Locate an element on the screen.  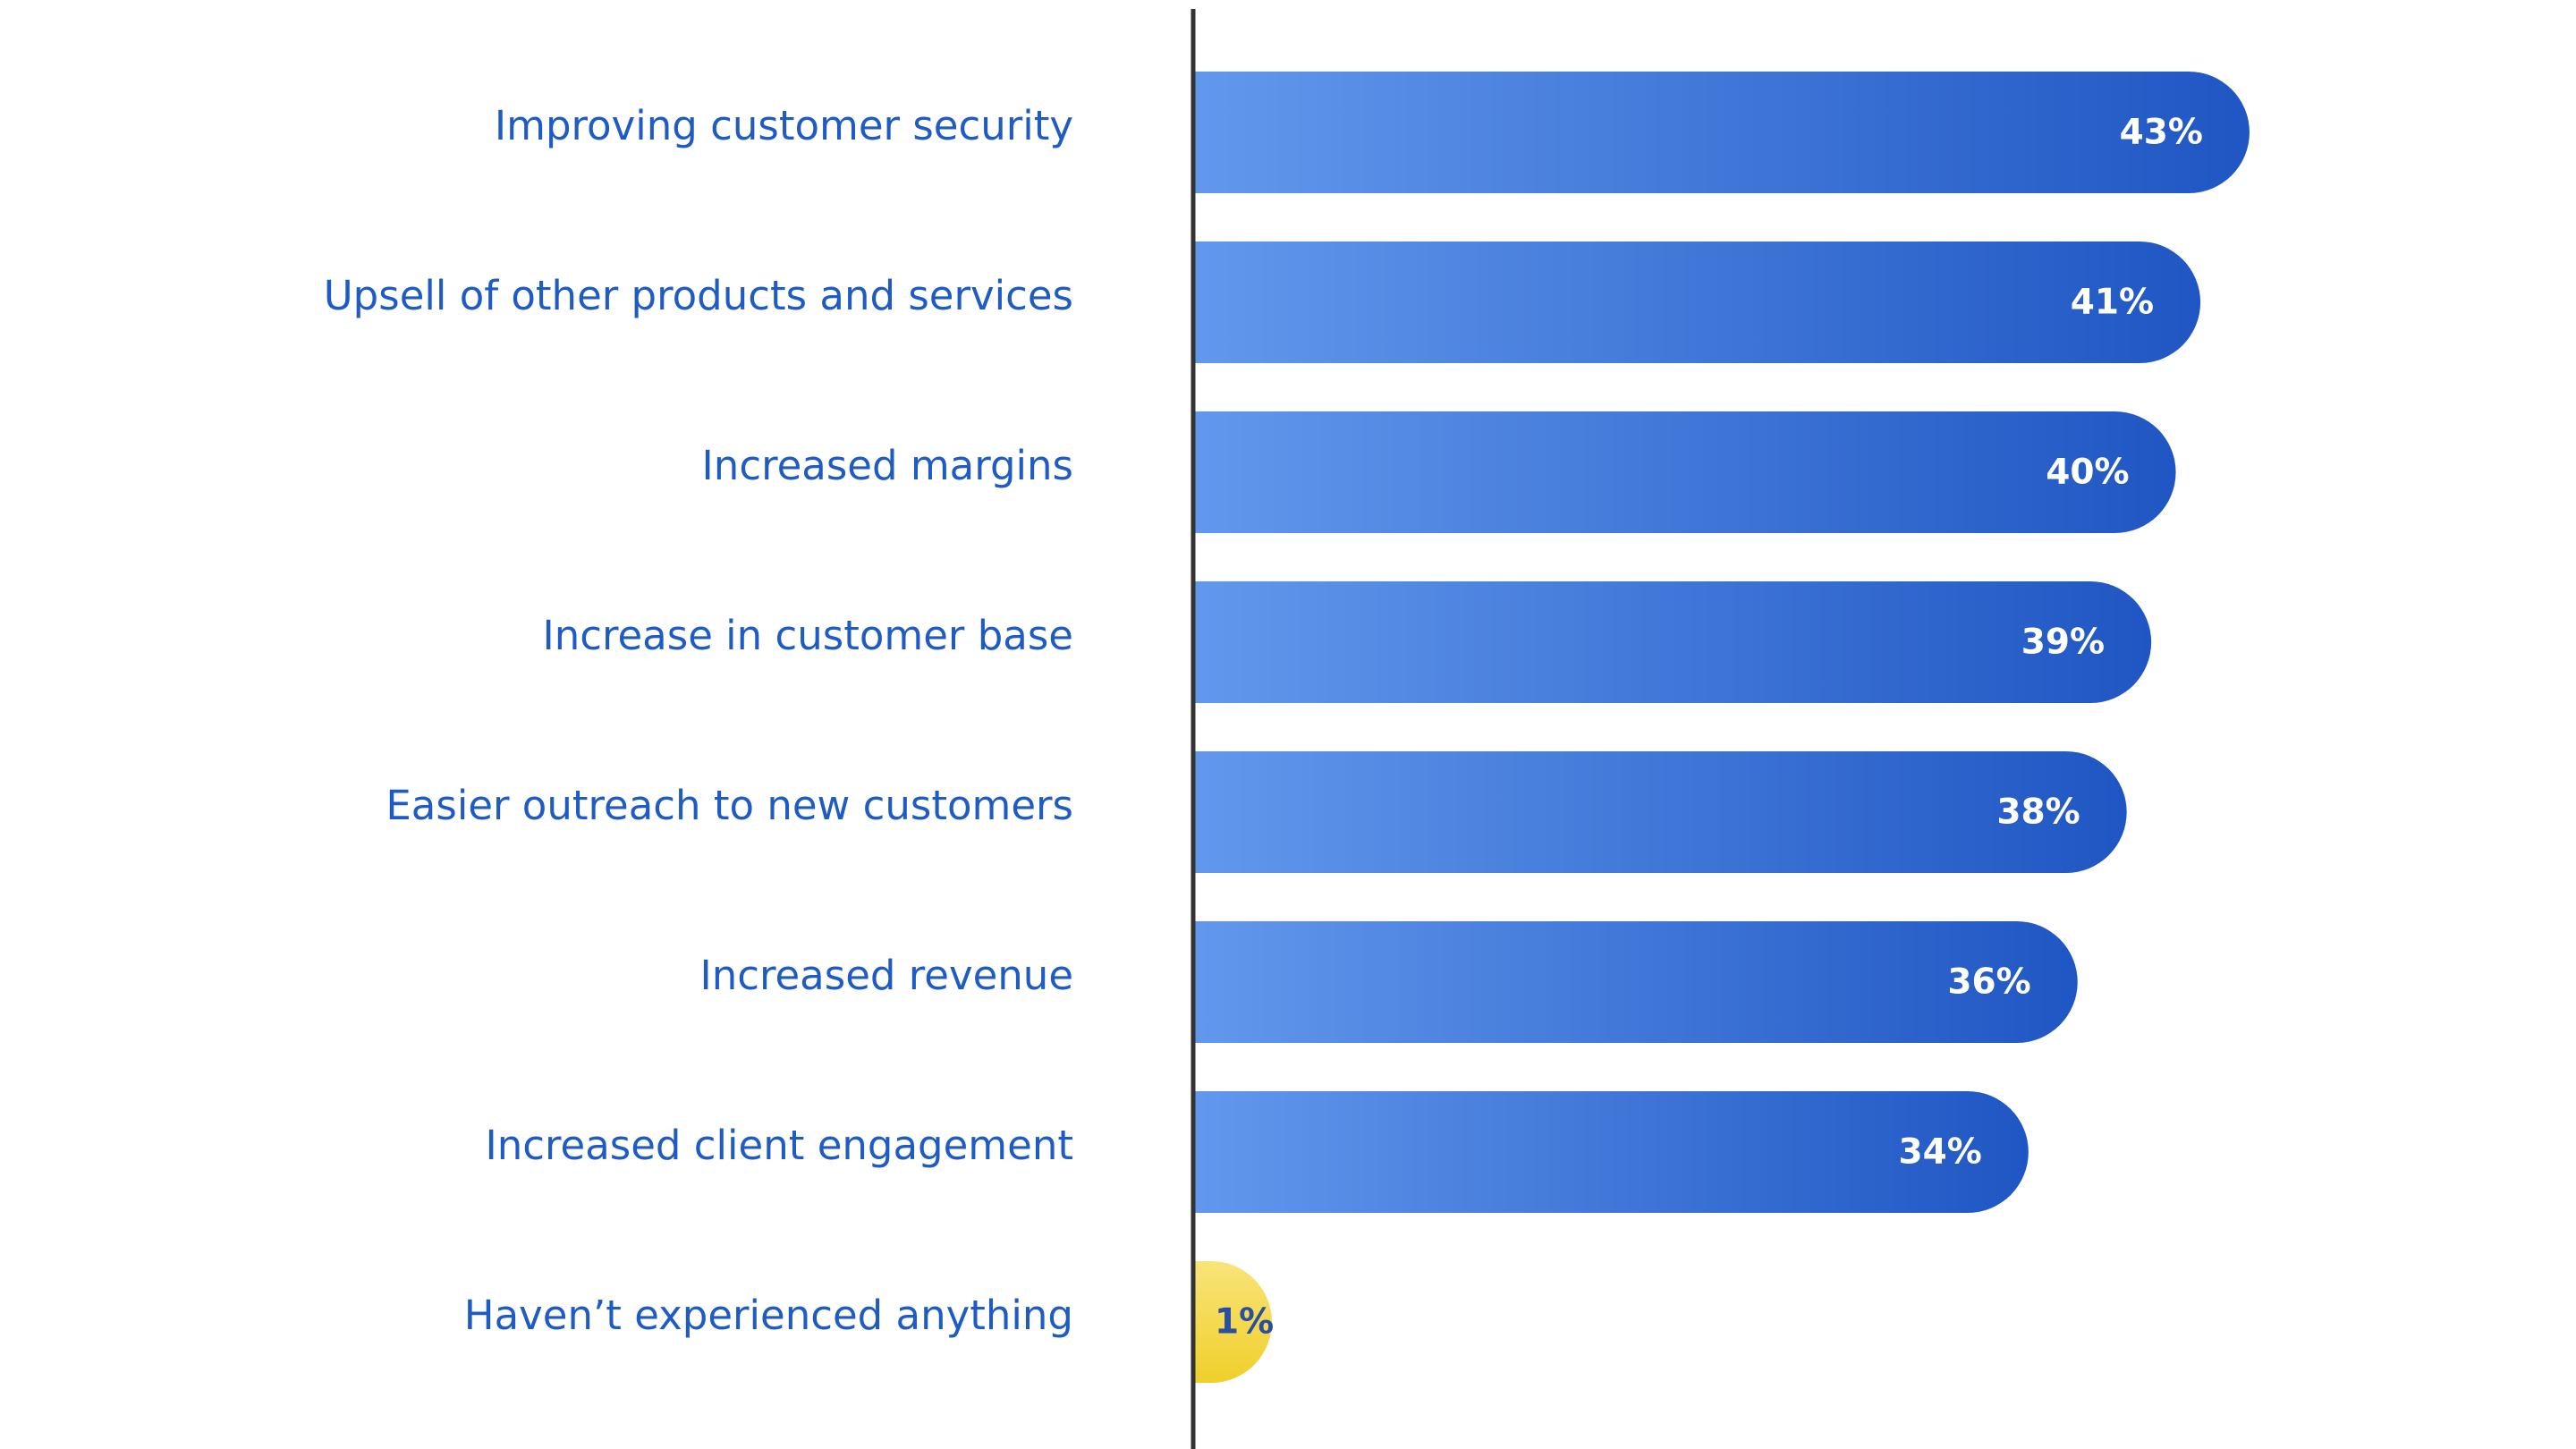
value-label: 41% is located at coordinates (2112, 303).